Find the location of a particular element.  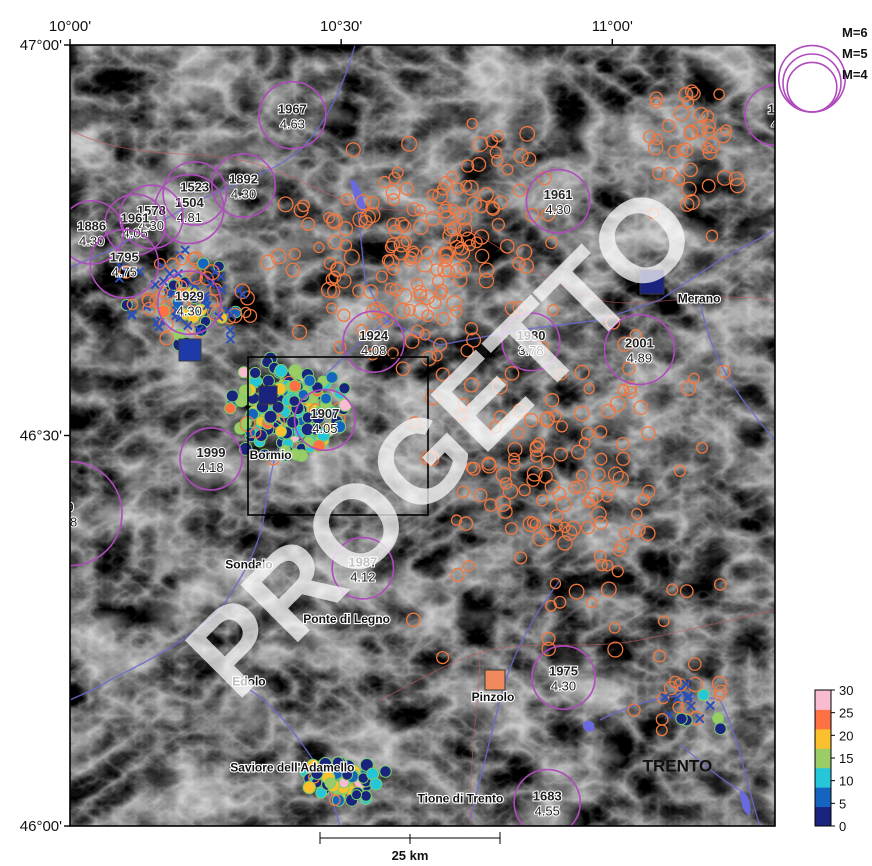

historical-event-year: 2001 is located at coordinates (639, 343).